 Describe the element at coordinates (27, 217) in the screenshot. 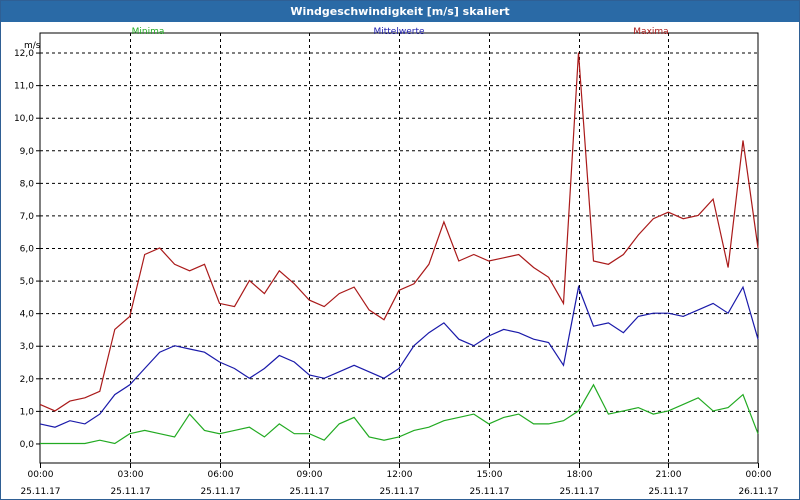

I see `y-tick-label: 7,0` at that location.